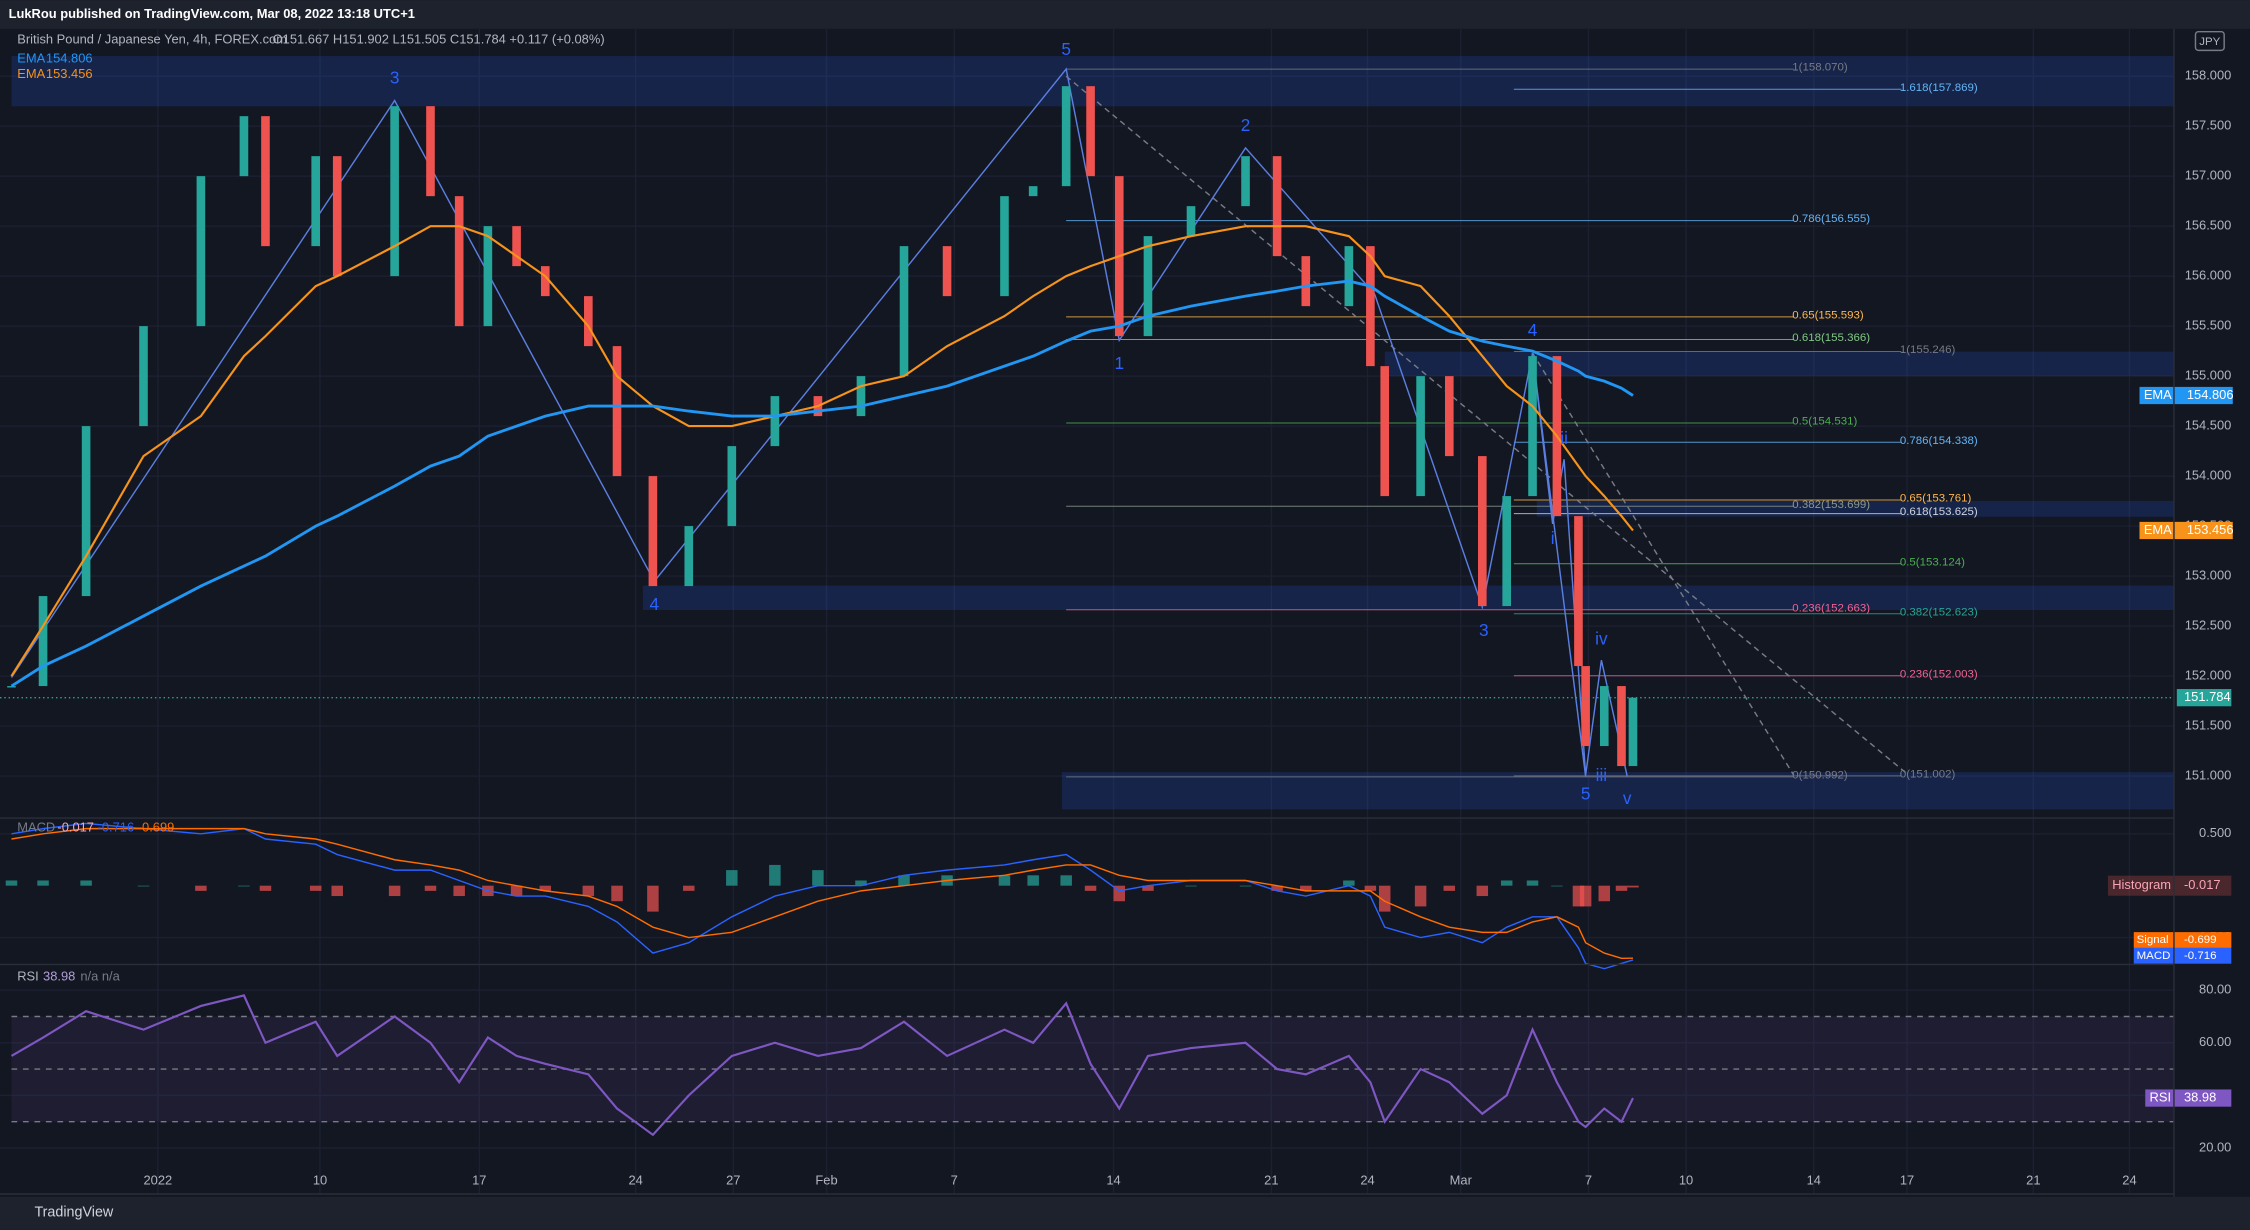 Image resolution: width=2250 pixels, height=1230 pixels. I want to click on y-tick-label: 155.000, so click(2208, 375).